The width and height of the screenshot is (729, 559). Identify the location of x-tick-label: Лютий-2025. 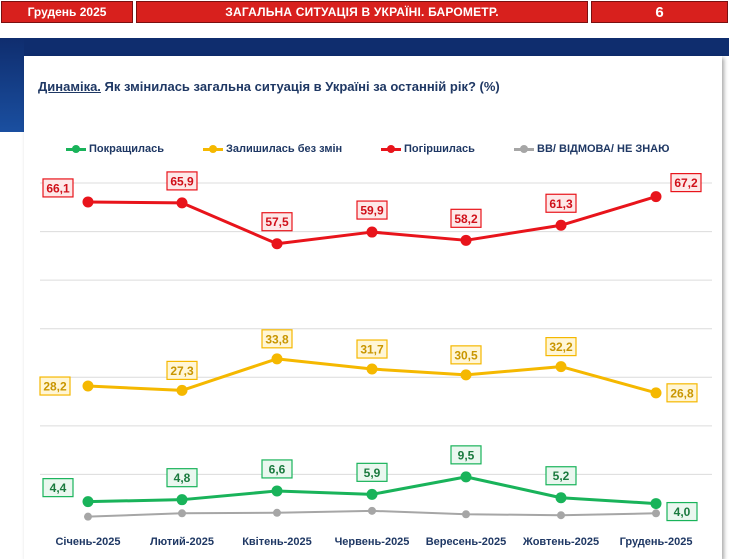
(182, 542).